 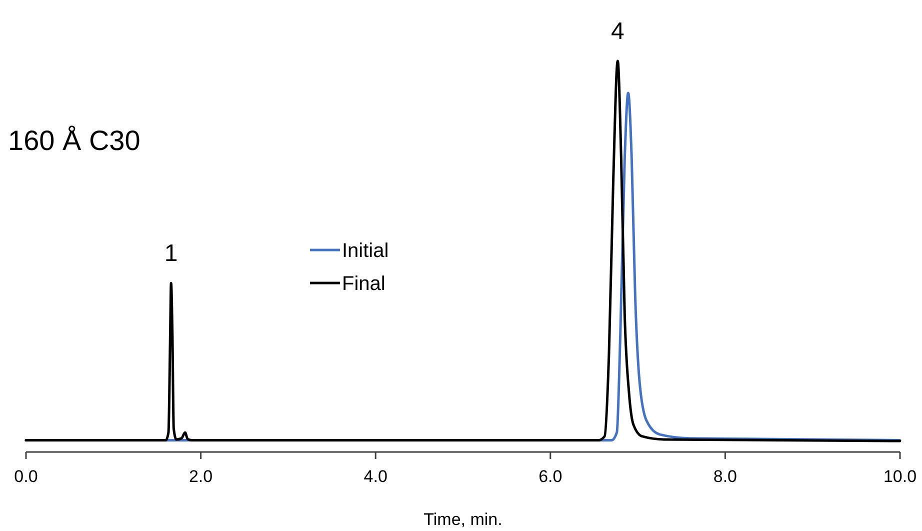 What do you see at coordinates (376, 476) in the screenshot?
I see `x-tick-label: 4.0` at bounding box center [376, 476].